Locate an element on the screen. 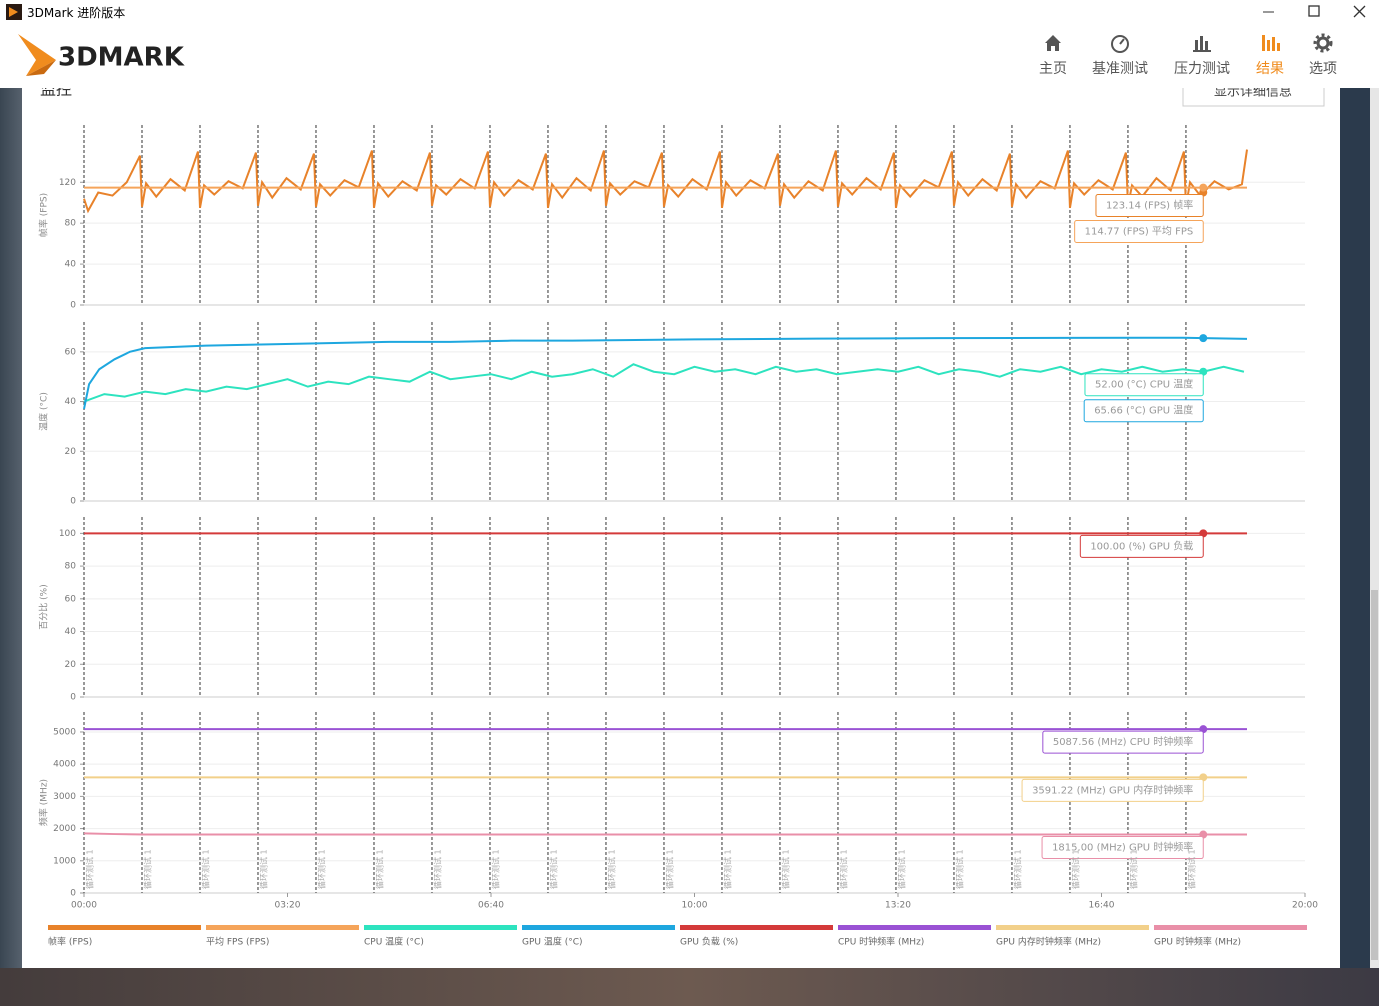 This screenshot has width=1379, height=1006. background-art is located at coordinates (689, 987).